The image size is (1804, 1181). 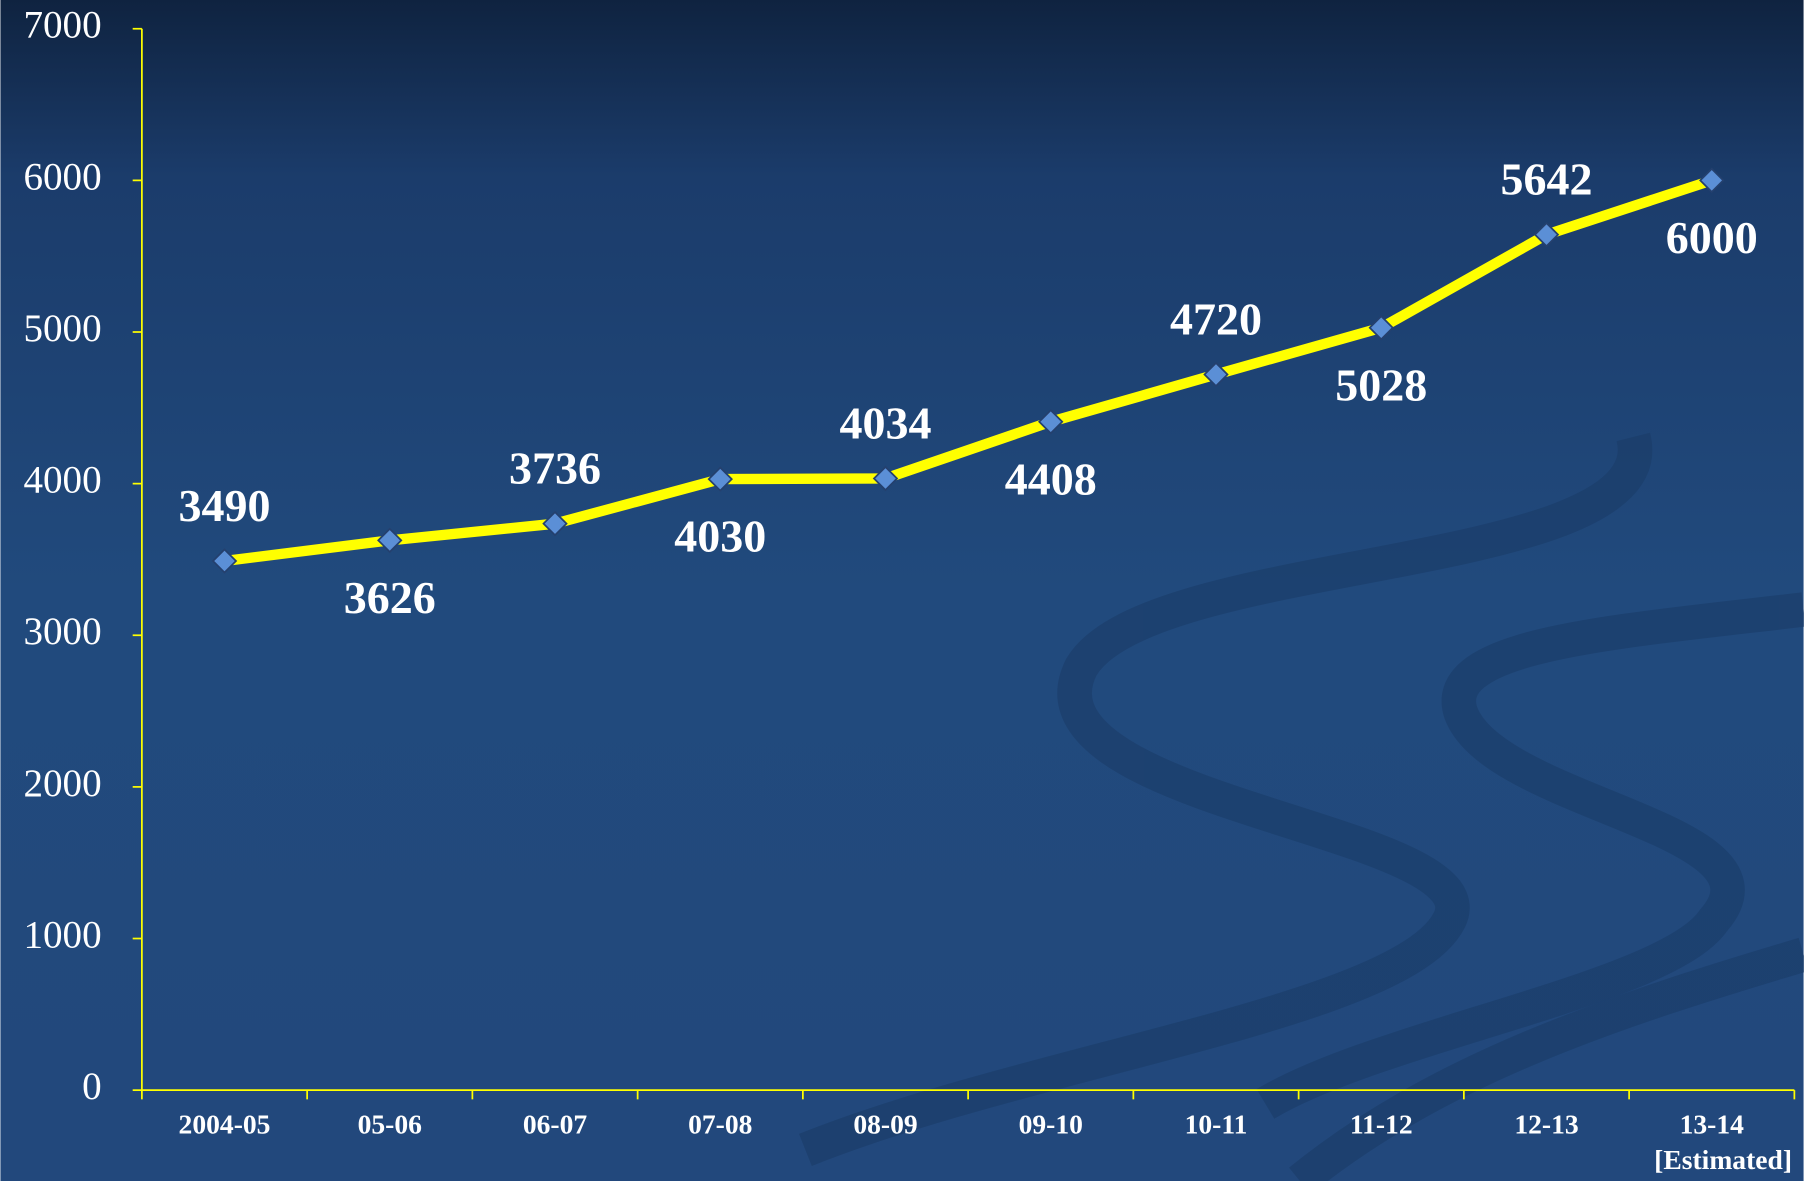 What do you see at coordinates (1712, 237) in the screenshot?
I see `data-label: 6000` at bounding box center [1712, 237].